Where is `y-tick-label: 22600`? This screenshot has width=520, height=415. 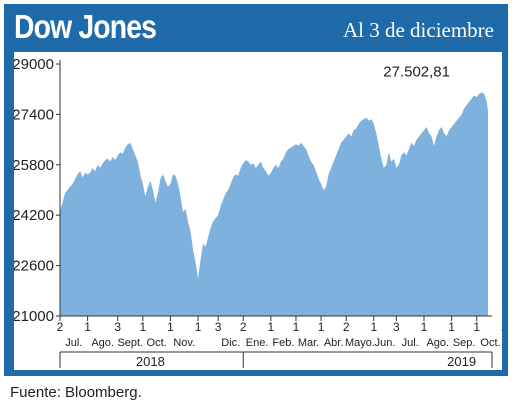 y-tick-label: 22600 is located at coordinates (34, 266).